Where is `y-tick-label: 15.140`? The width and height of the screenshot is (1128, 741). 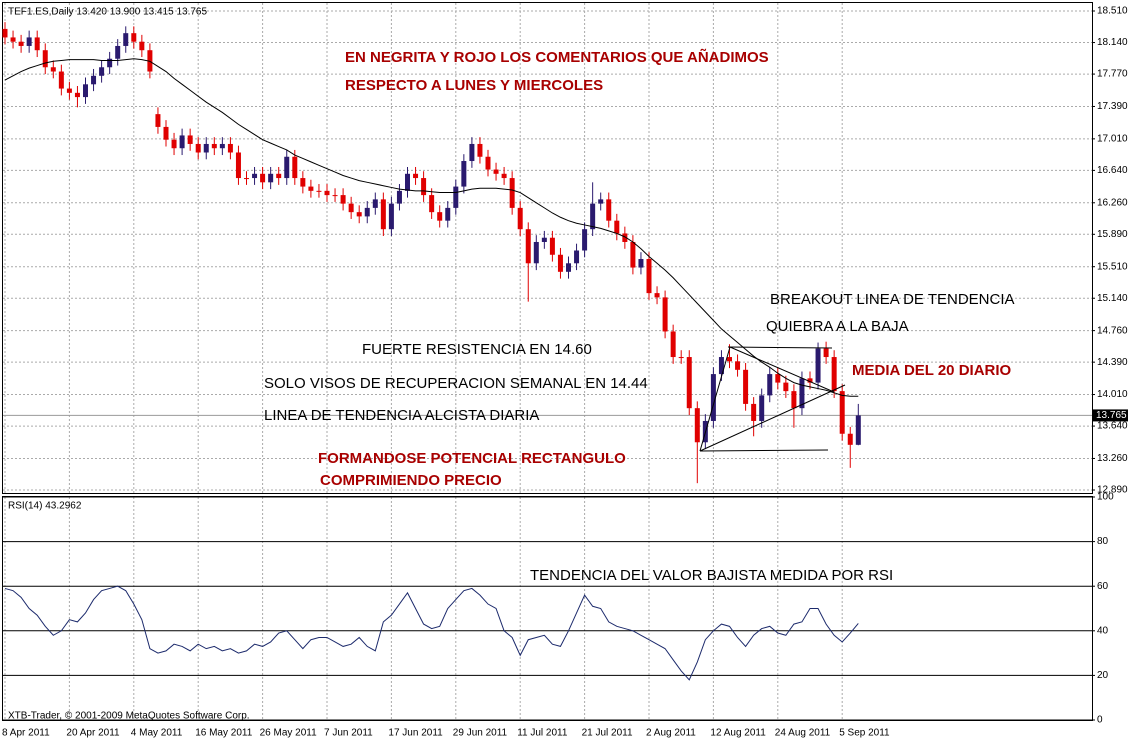 y-tick-label: 15.140 is located at coordinates (1112, 298).